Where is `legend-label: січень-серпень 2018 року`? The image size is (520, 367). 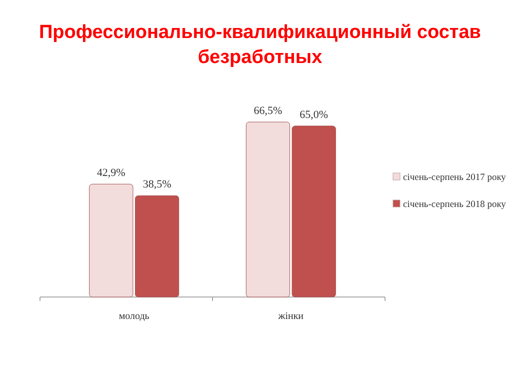 legend-label: січень-серпень 2018 року is located at coordinates (454, 205).